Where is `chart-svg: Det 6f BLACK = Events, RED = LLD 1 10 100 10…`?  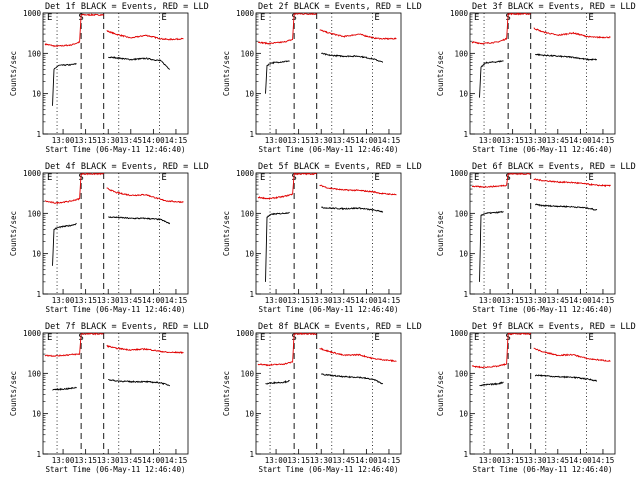 chart-svg: Det 6f BLACK = Events, RED = LLD 1 10 100 10… is located at coordinates (536, 238).